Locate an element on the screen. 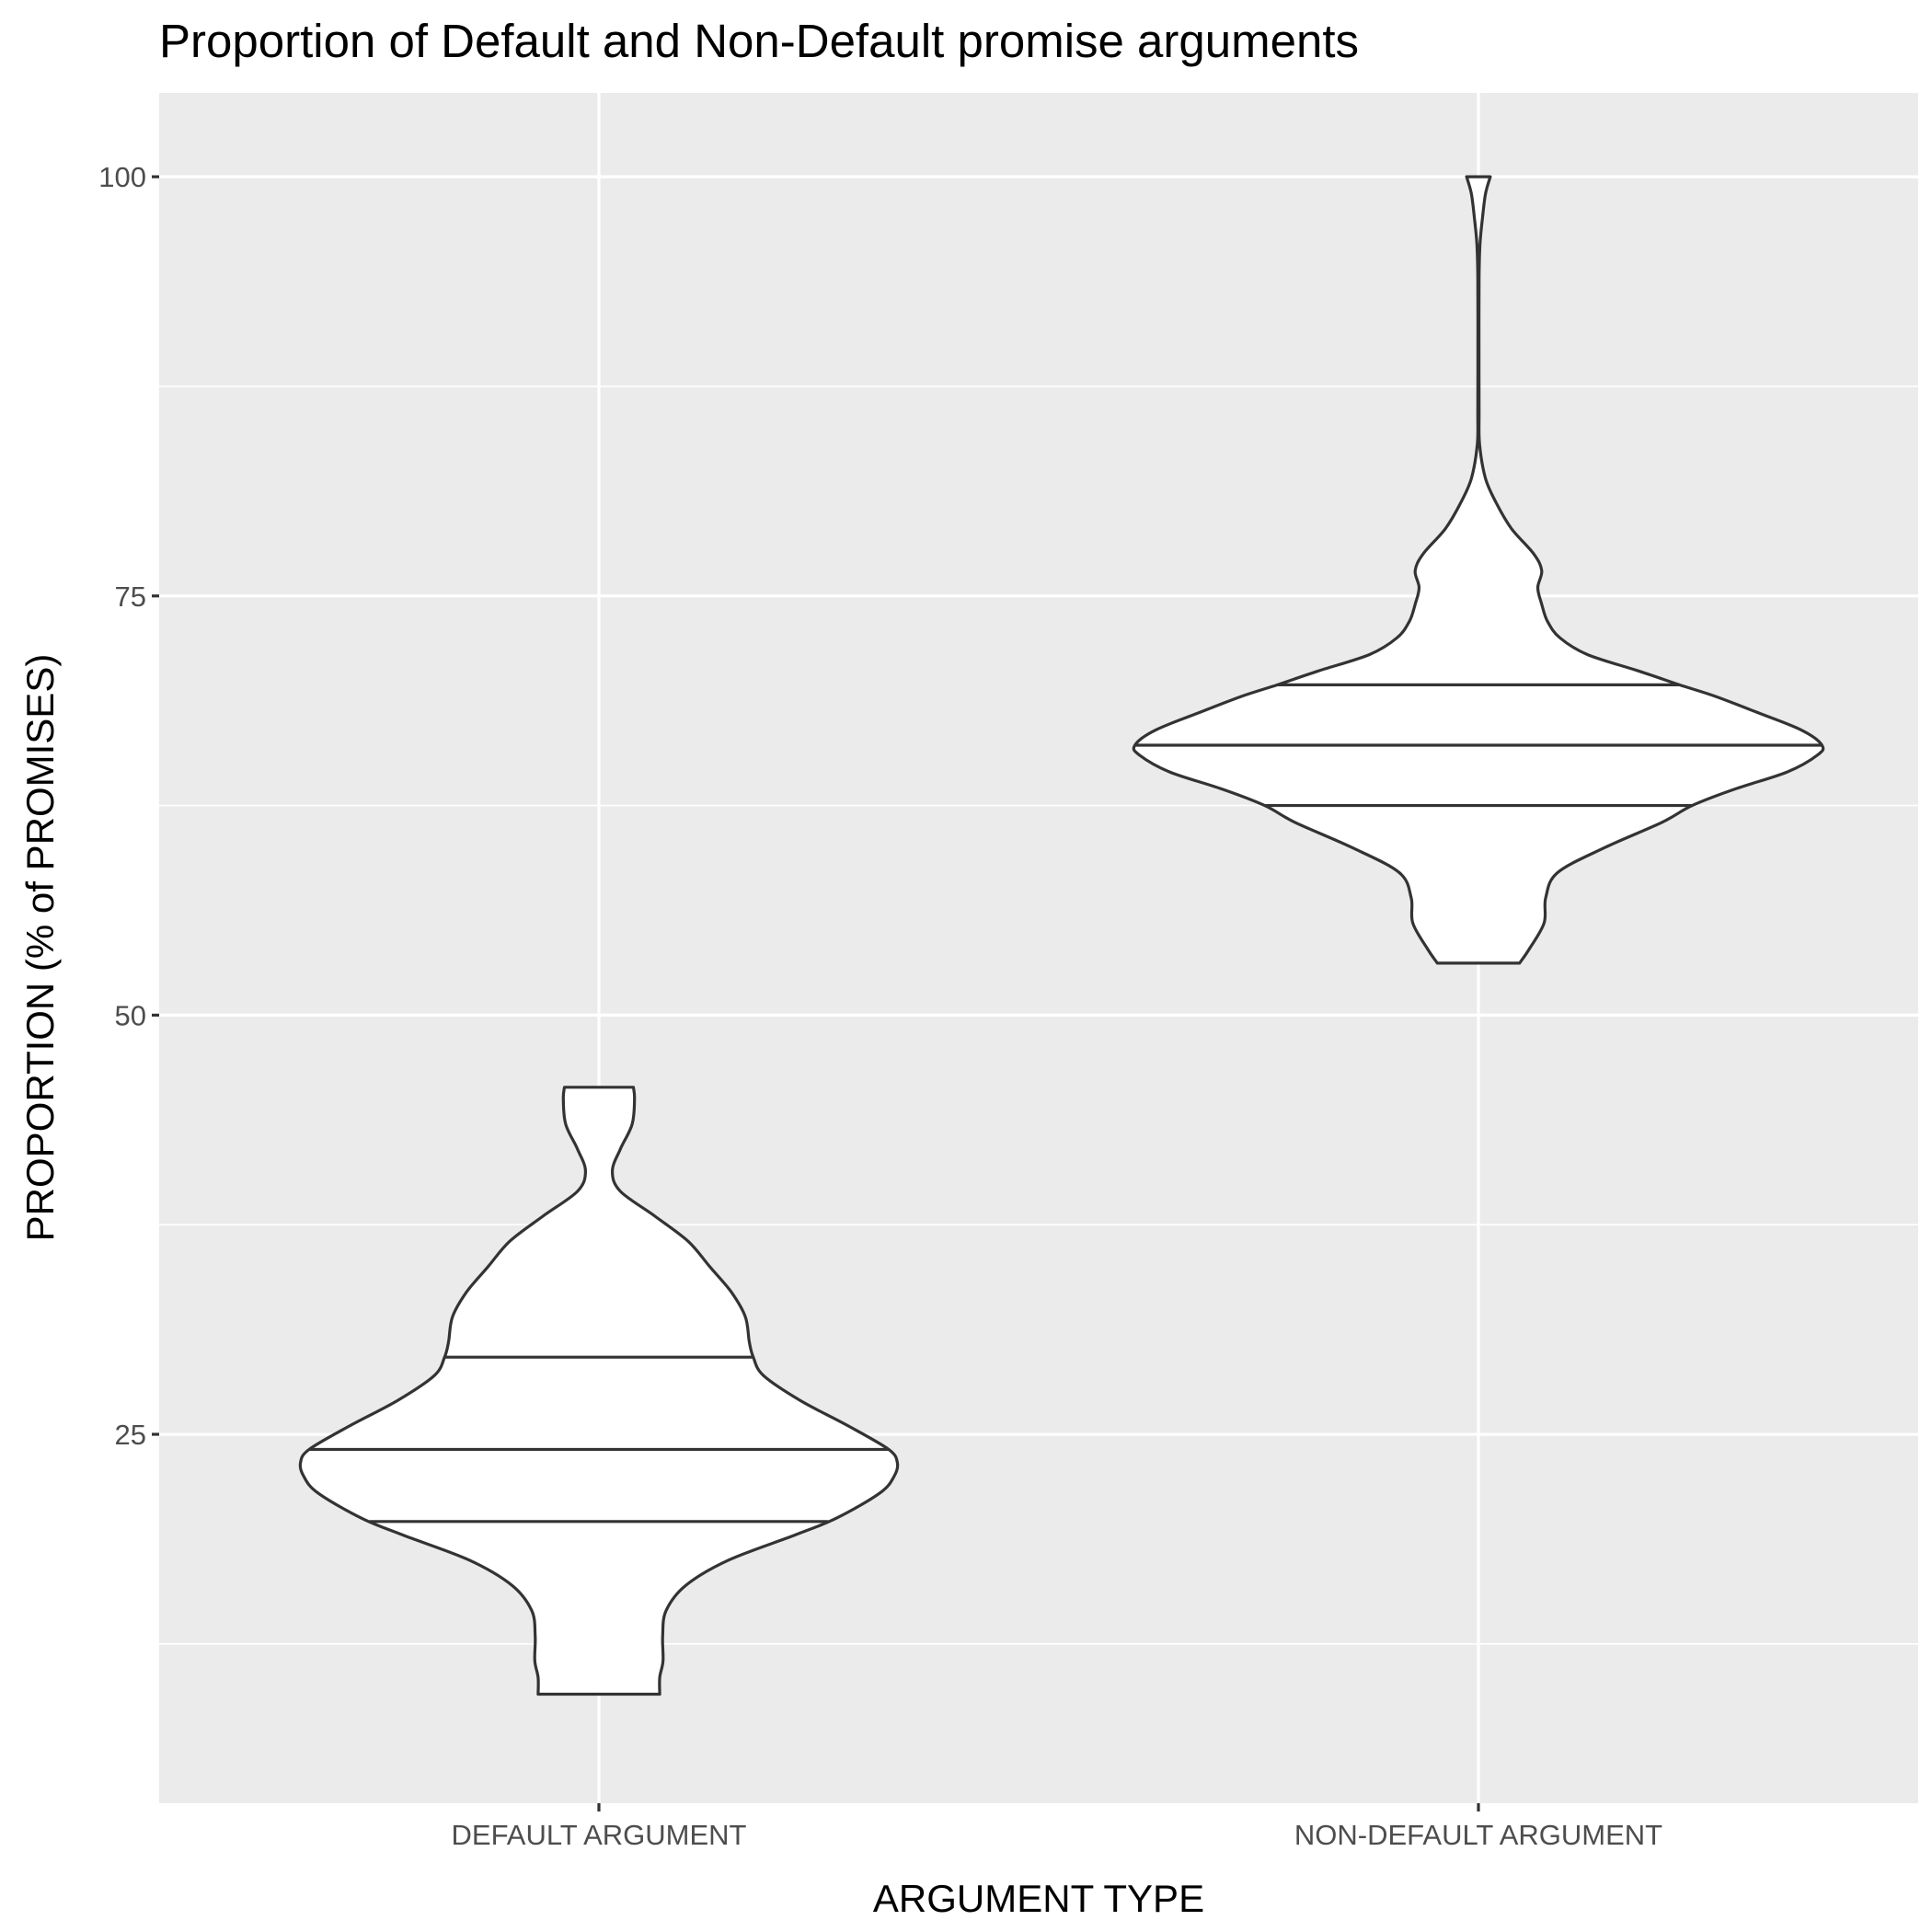 The height and width of the screenshot is (1932, 1932). x-tick-label: NON-DEFAULT ARGUMENT is located at coordinates (1478, 1835).